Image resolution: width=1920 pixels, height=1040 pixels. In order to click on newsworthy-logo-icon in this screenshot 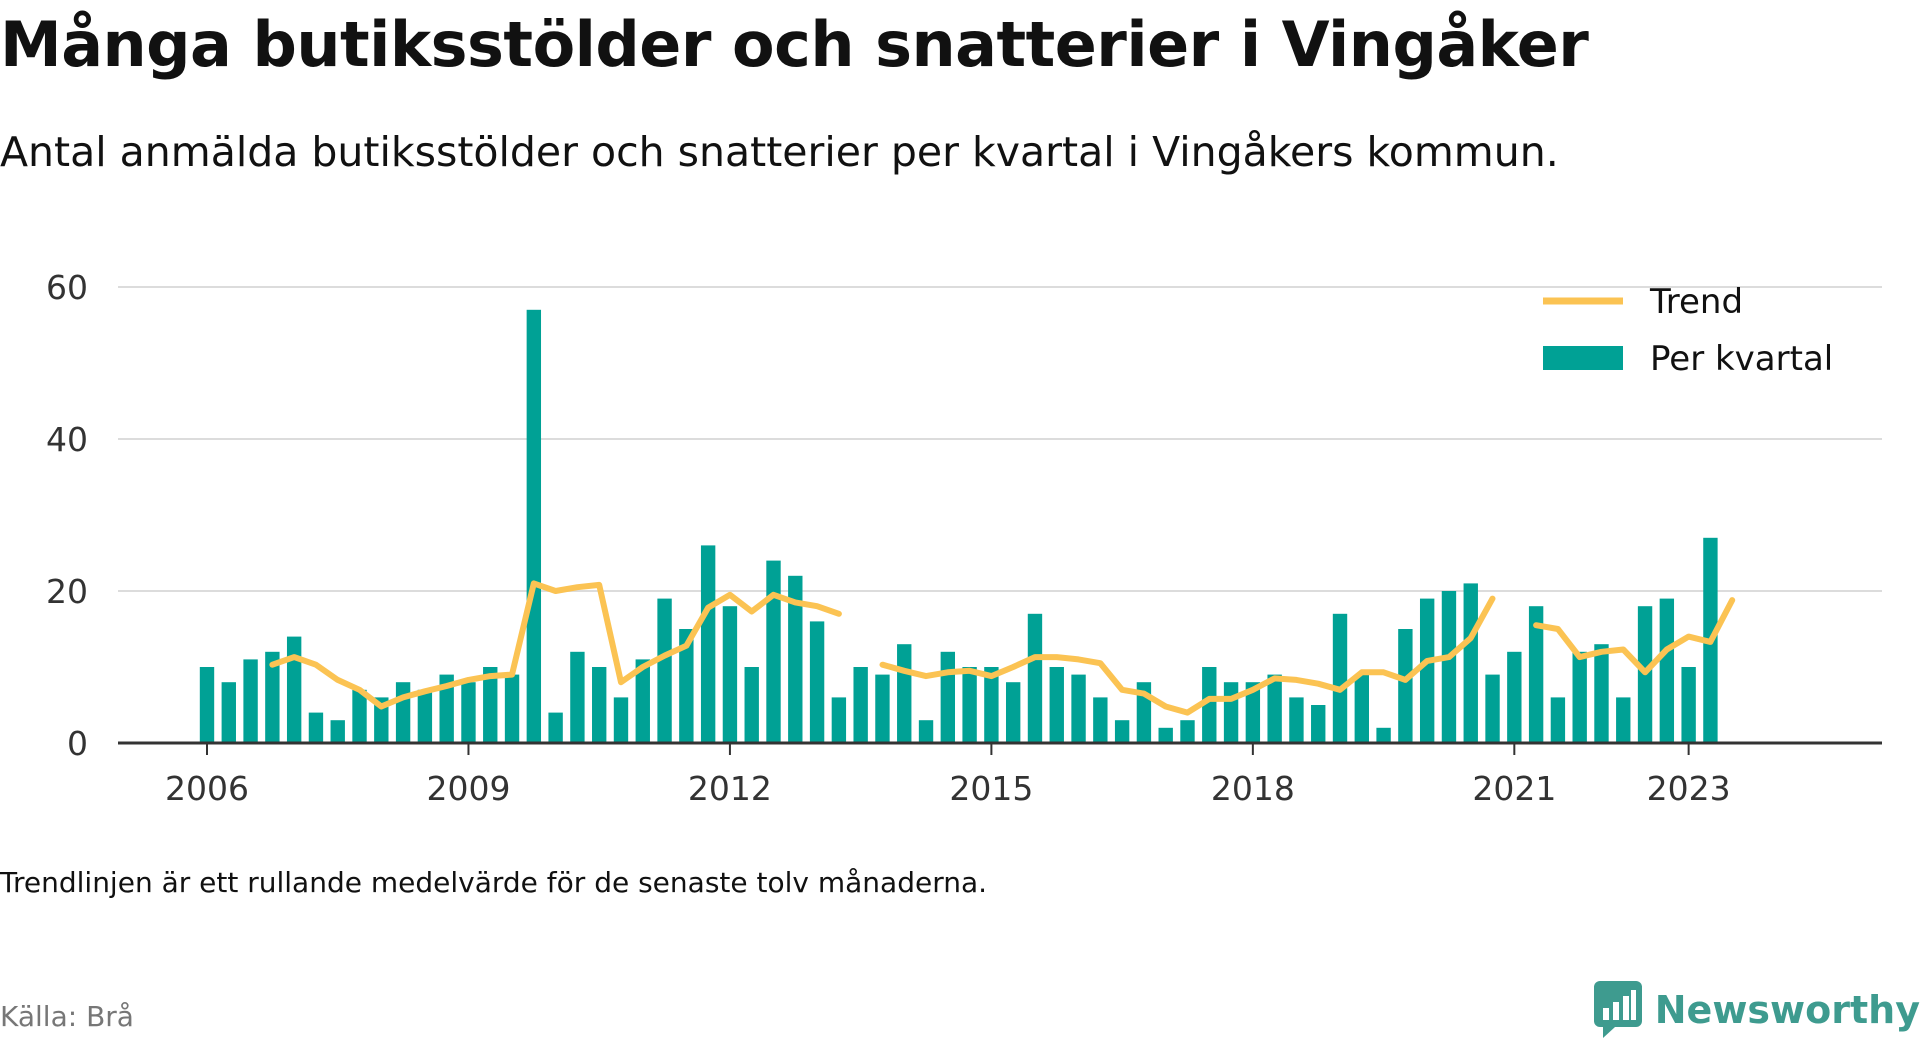, I will do `click(1617, 1009)`.